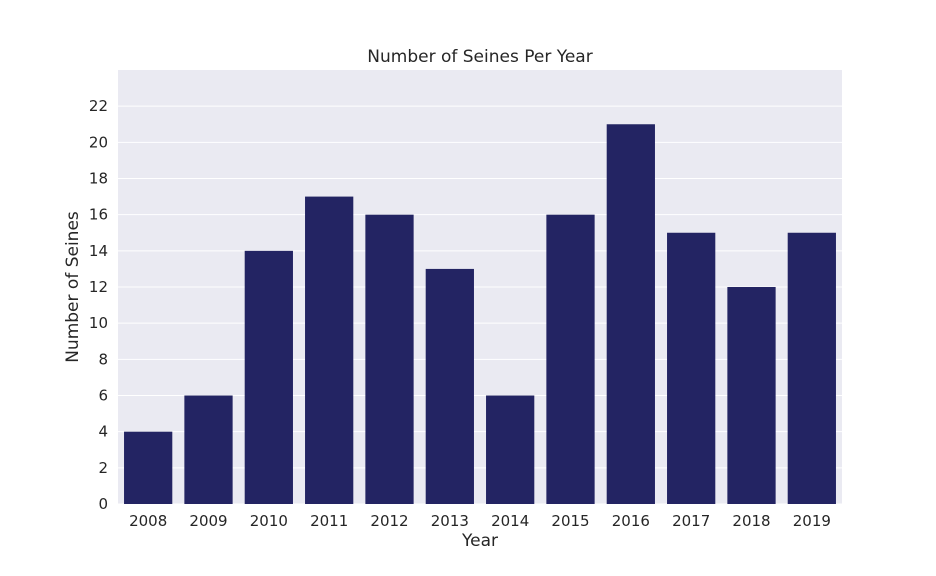 The width and height of the screenshot is (936, 576). I want to click on x-tick-label: 2009, so click(208, 521).